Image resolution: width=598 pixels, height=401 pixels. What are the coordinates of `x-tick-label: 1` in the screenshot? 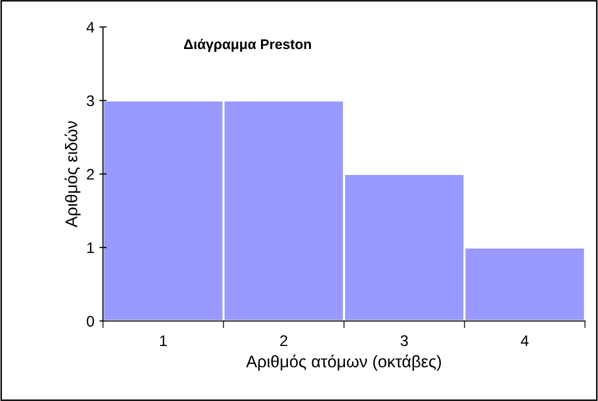 It's located at (163, 340).